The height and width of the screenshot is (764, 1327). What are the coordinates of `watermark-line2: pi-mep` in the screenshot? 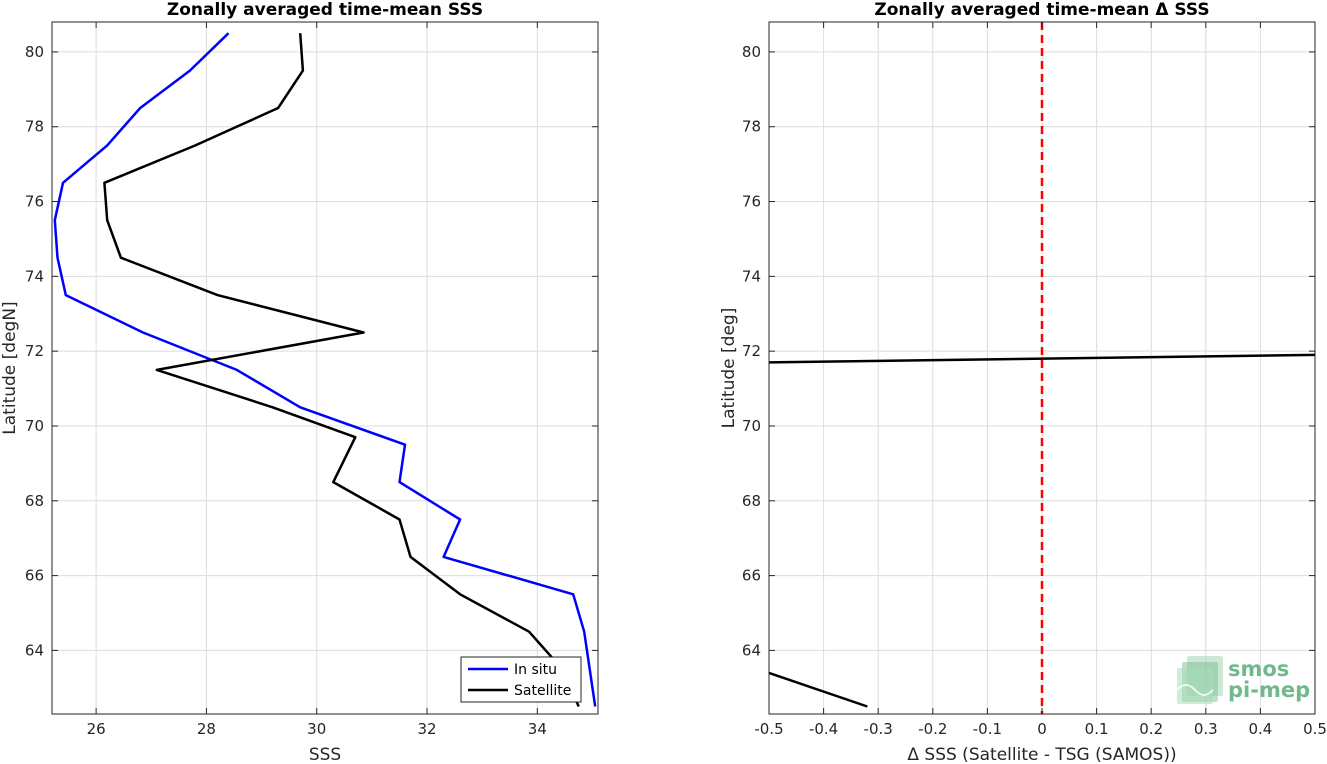 It's located at (1269, 690).